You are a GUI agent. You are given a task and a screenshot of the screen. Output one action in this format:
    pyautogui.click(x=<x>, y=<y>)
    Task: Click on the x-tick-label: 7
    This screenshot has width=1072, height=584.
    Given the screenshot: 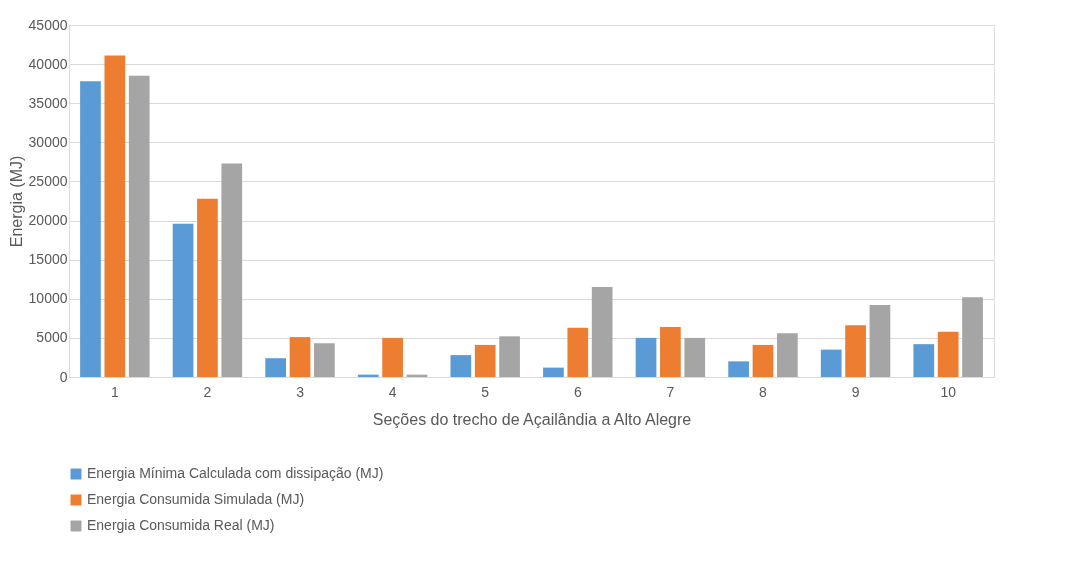 What is the action you would take?
    pyautogui.click(x=670, y=391)
    